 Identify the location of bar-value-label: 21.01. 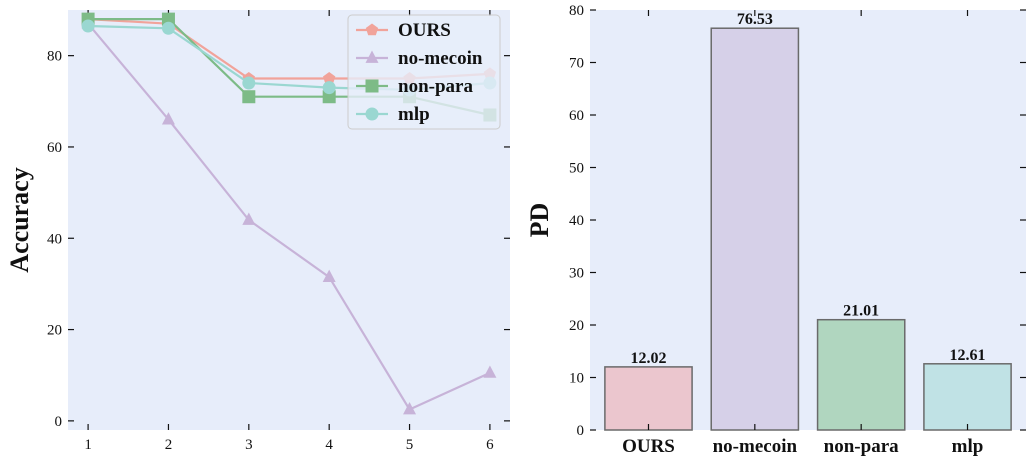
(861, 311).